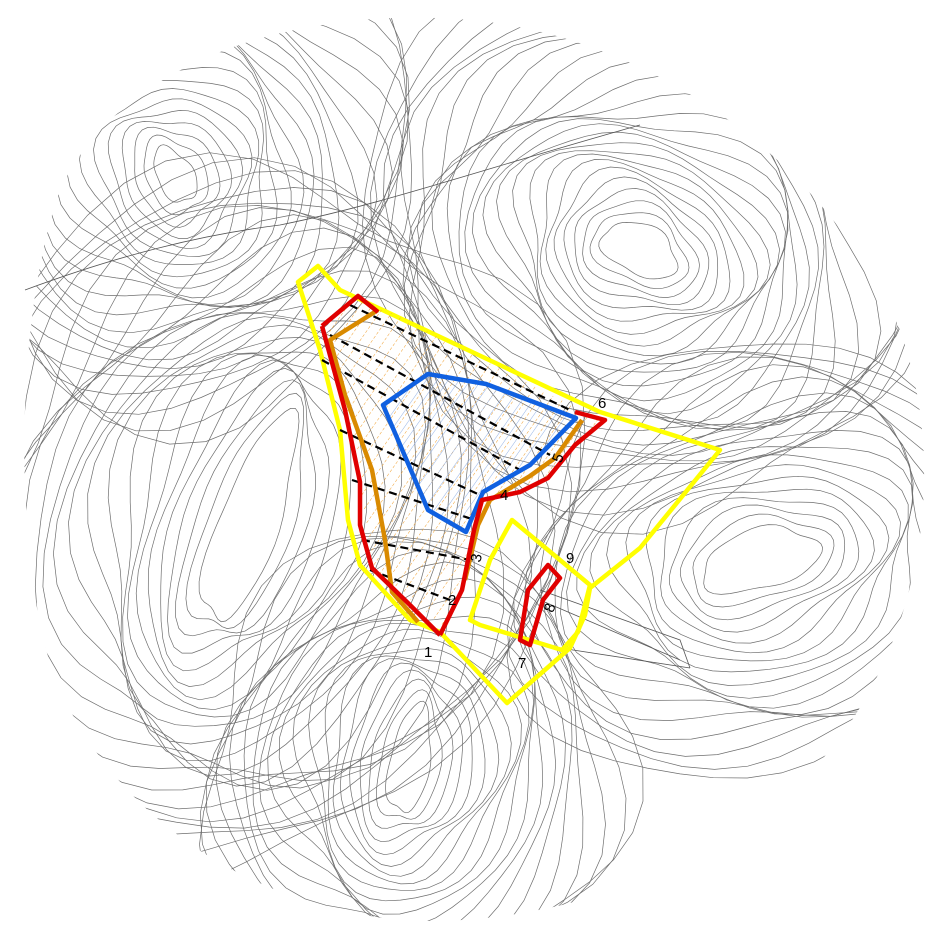  I want to click on section-label: 6, so click(602, 403).